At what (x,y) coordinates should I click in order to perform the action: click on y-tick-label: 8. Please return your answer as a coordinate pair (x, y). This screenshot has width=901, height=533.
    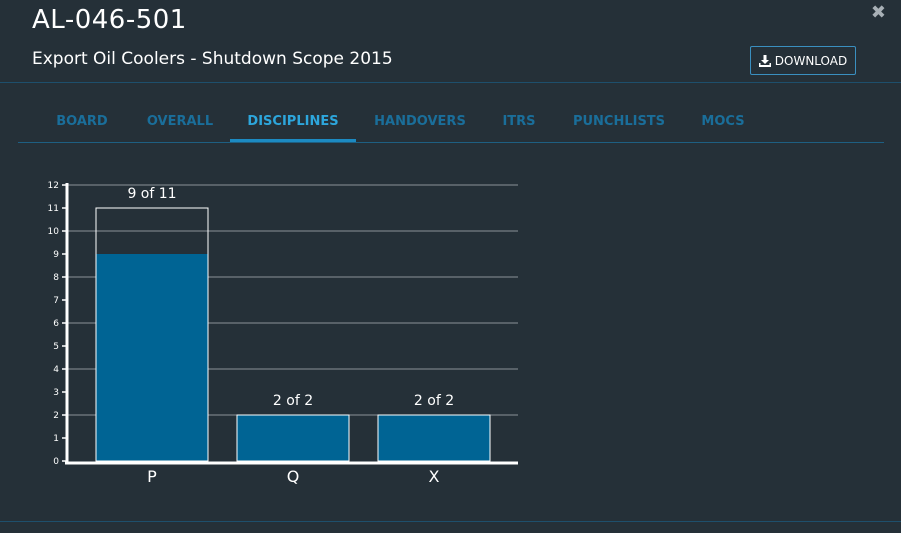
    Looking at the image, I should click on (56, 278).